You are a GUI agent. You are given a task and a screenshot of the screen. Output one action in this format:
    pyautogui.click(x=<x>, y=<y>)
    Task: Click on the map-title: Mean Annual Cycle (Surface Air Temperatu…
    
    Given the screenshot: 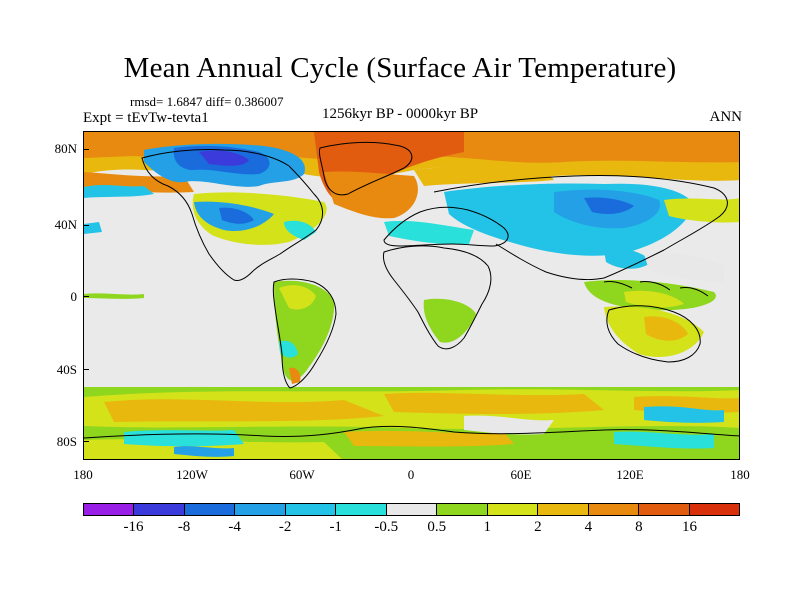 What is the action you would take?
    pyautogui.click(x=400, y=68)
    